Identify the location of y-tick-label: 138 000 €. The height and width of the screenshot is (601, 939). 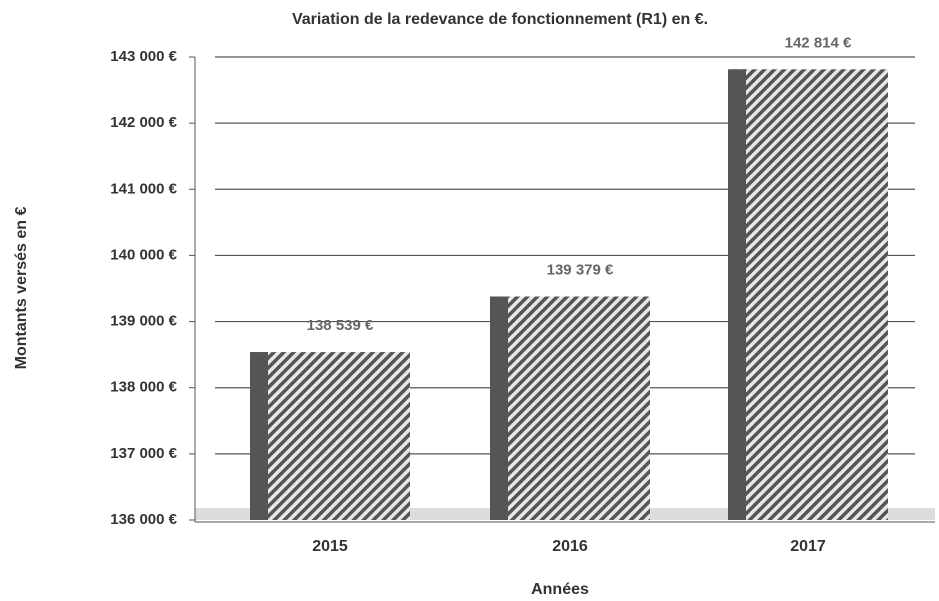
(143, 387).